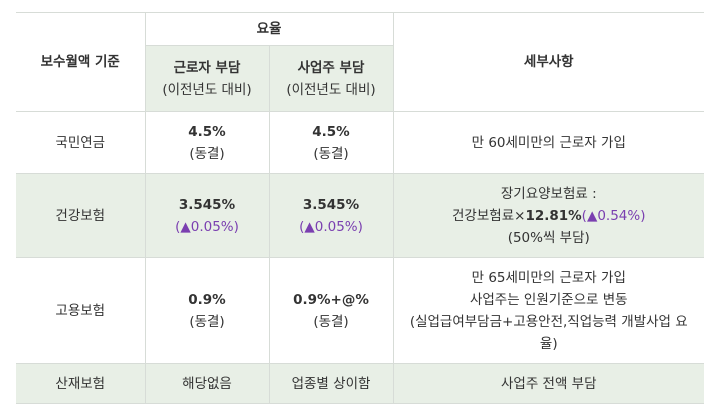 Image resolution: width=720 pixels, height=417 pixels. What do you see at coordinates (207, 204) in the screenshot?
I see `employee-rate: 3.545%` at bounding box center [207, 204].